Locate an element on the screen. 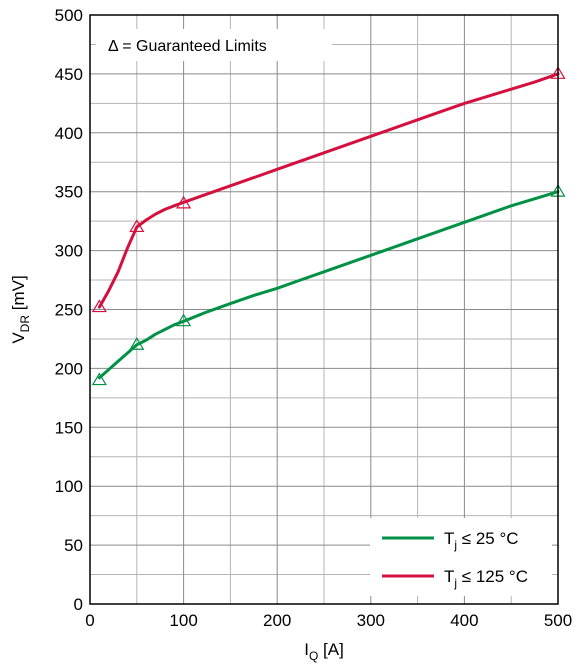 The height and width of the screenshot is (664, 584). y-tick-label: 200 is located at coordinates (69, 368).